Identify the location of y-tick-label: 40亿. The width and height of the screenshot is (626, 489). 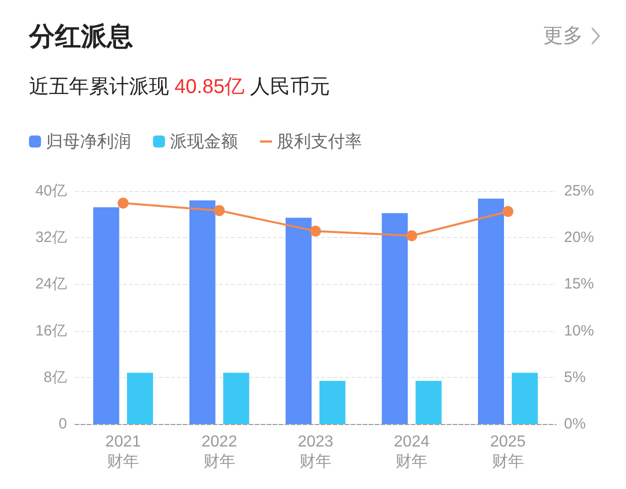
(51, 191).